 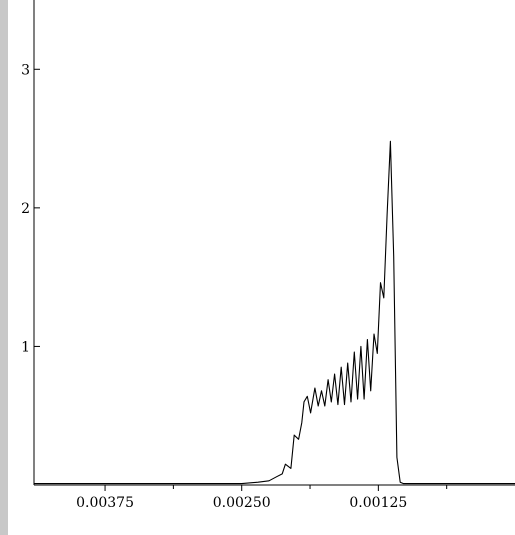 What do you see at coordinates (105, 503) in the screenshot?
I see `x-tick-label: 0.00375` at bounding box center [105, 503].